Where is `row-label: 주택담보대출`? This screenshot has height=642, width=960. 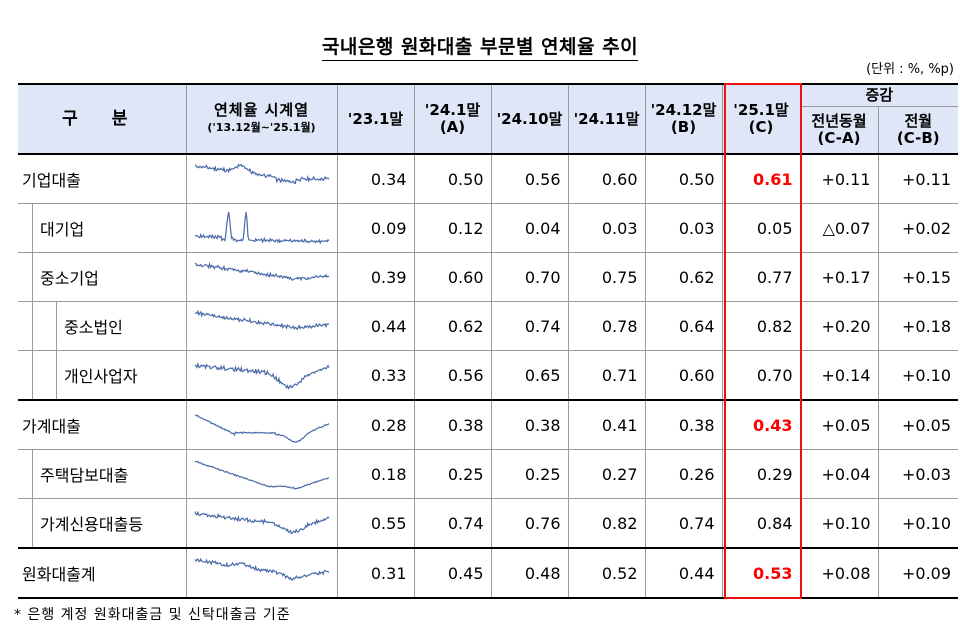
row-label: 주택담보대출 is located at coordinates (102, 474).